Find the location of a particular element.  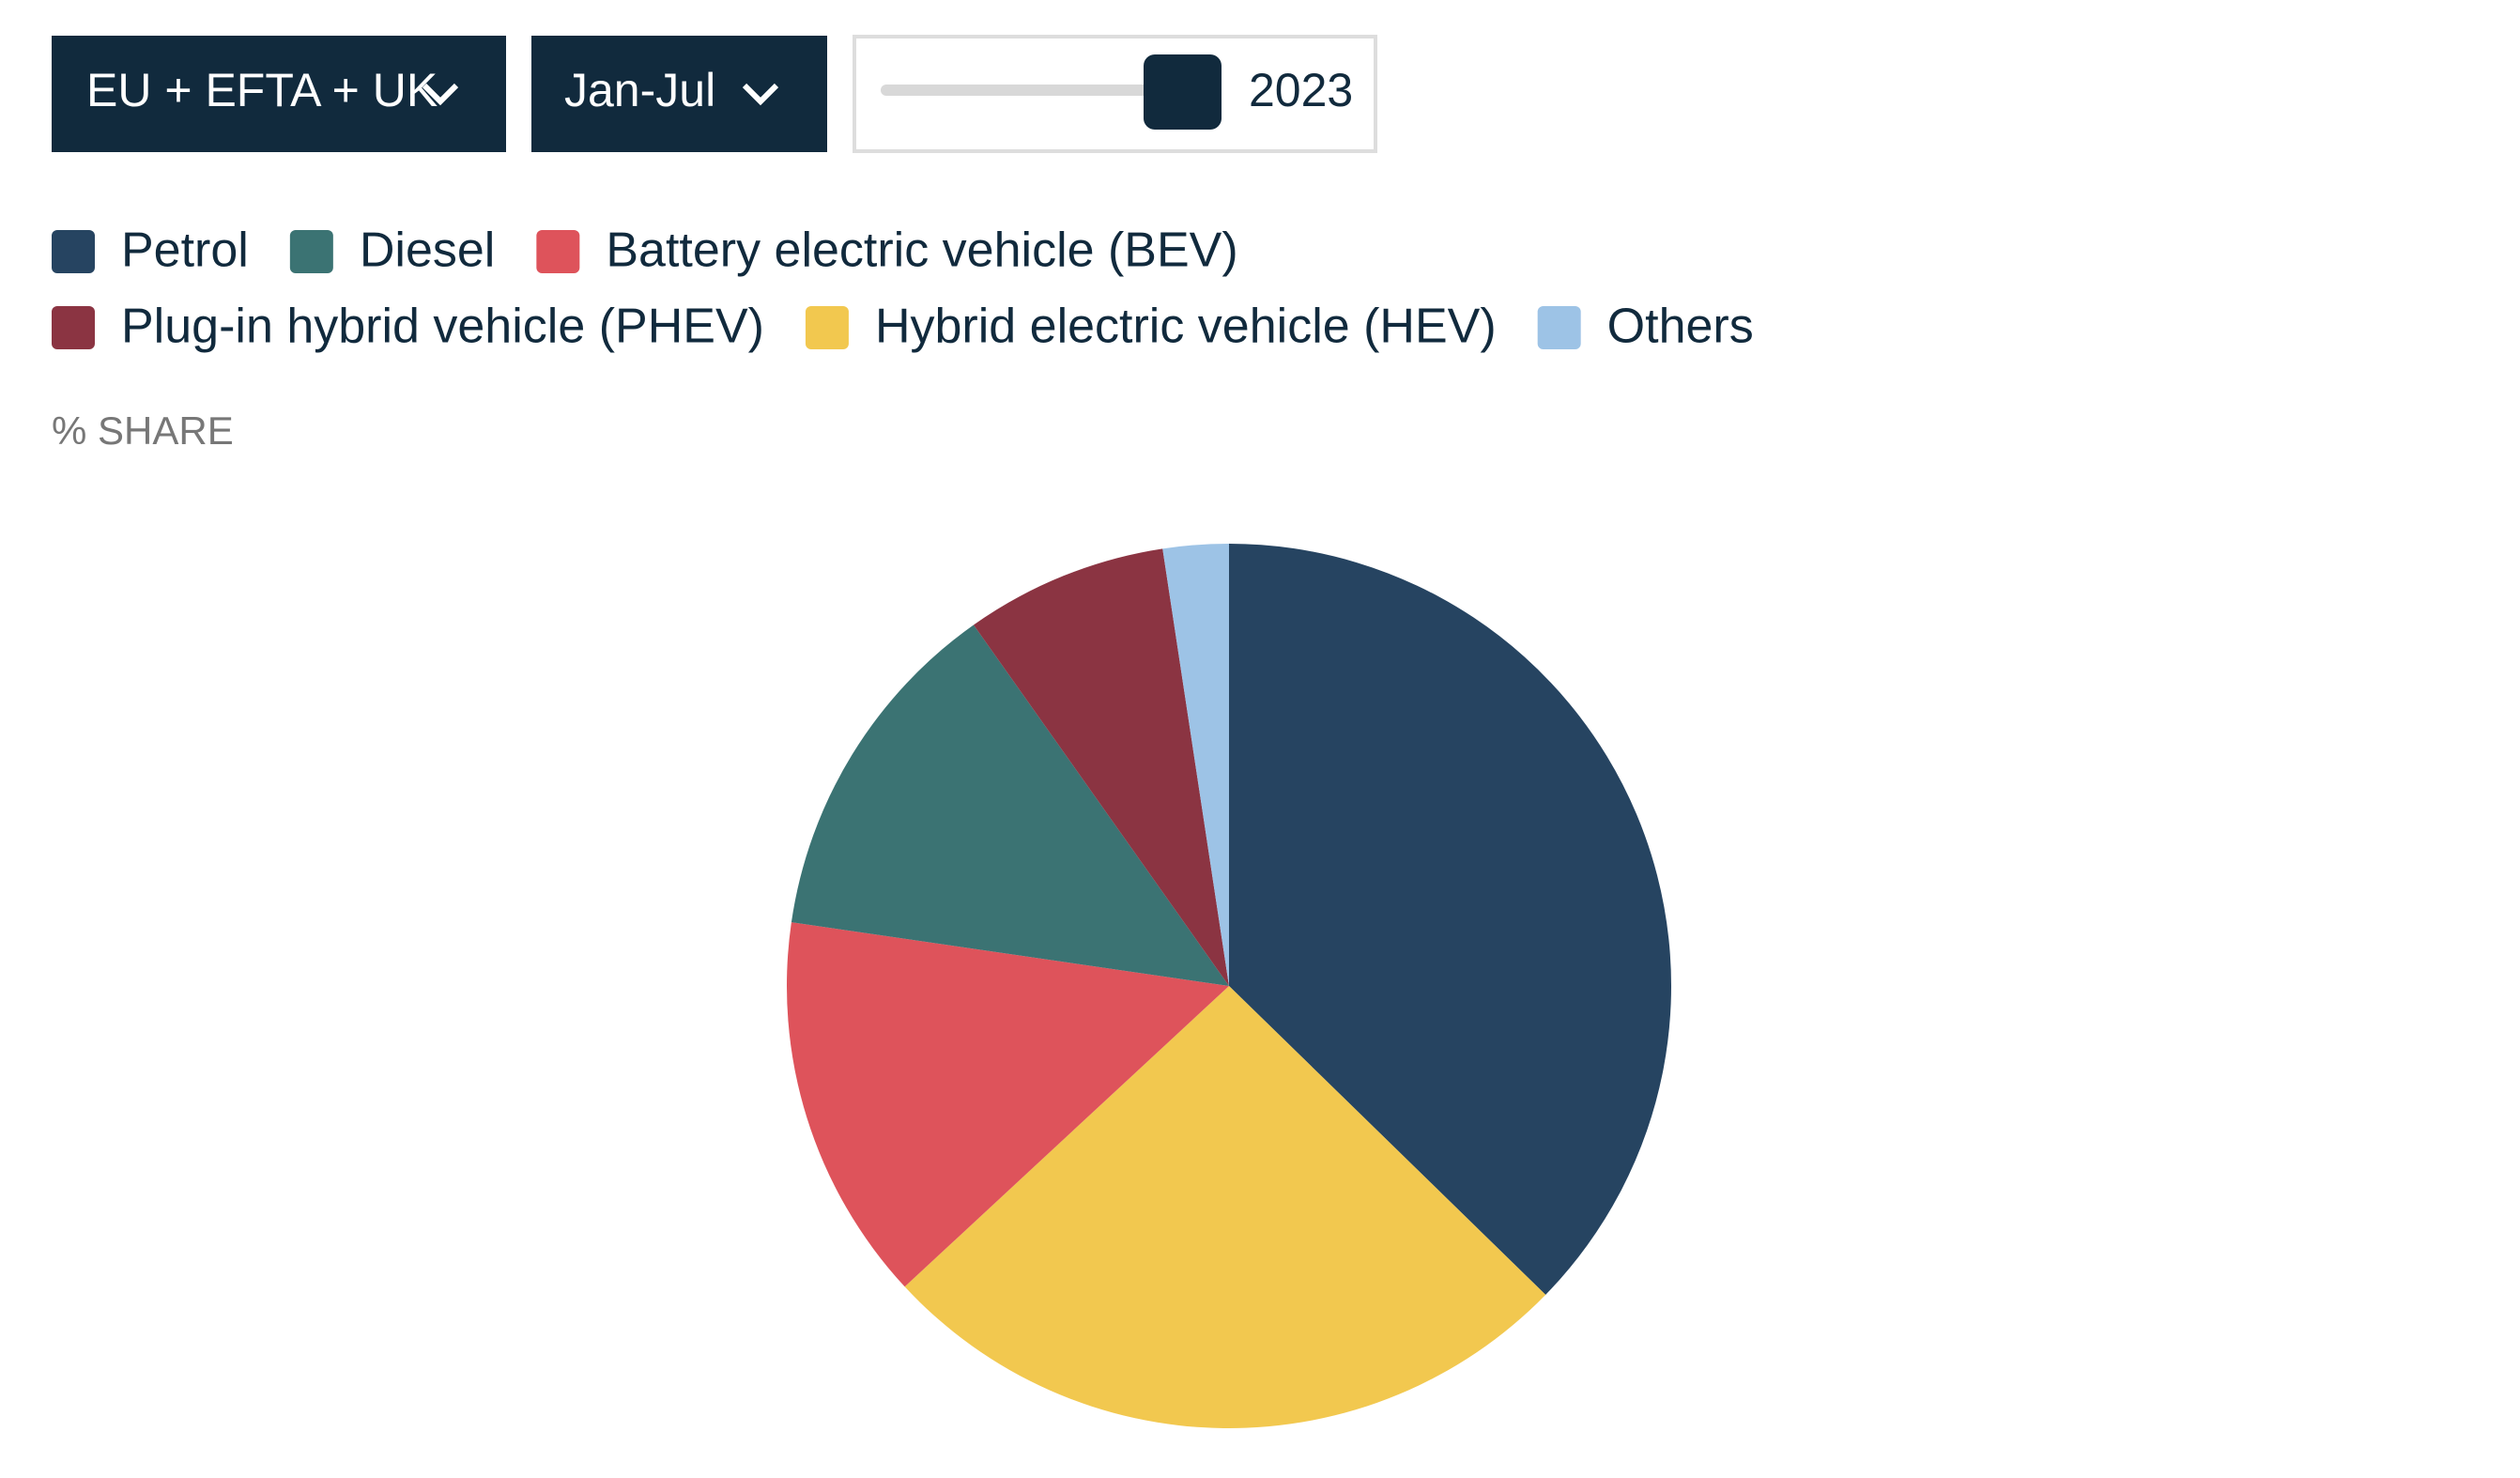

legend-item: Battery electric vehicle (BEV) is located at coordinates (887, 250).